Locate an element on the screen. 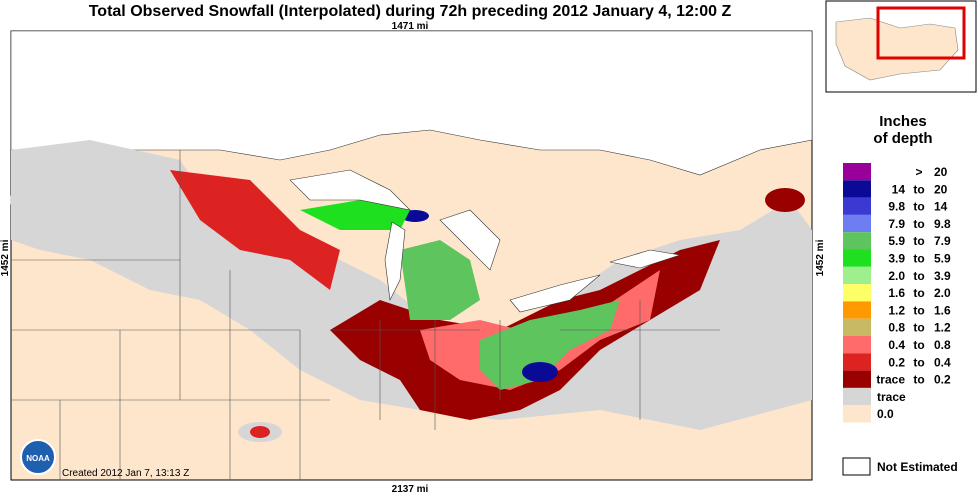 This screenshot has width=977, height=497. legend-low: 1.2 is located at coordinates (896, 310).